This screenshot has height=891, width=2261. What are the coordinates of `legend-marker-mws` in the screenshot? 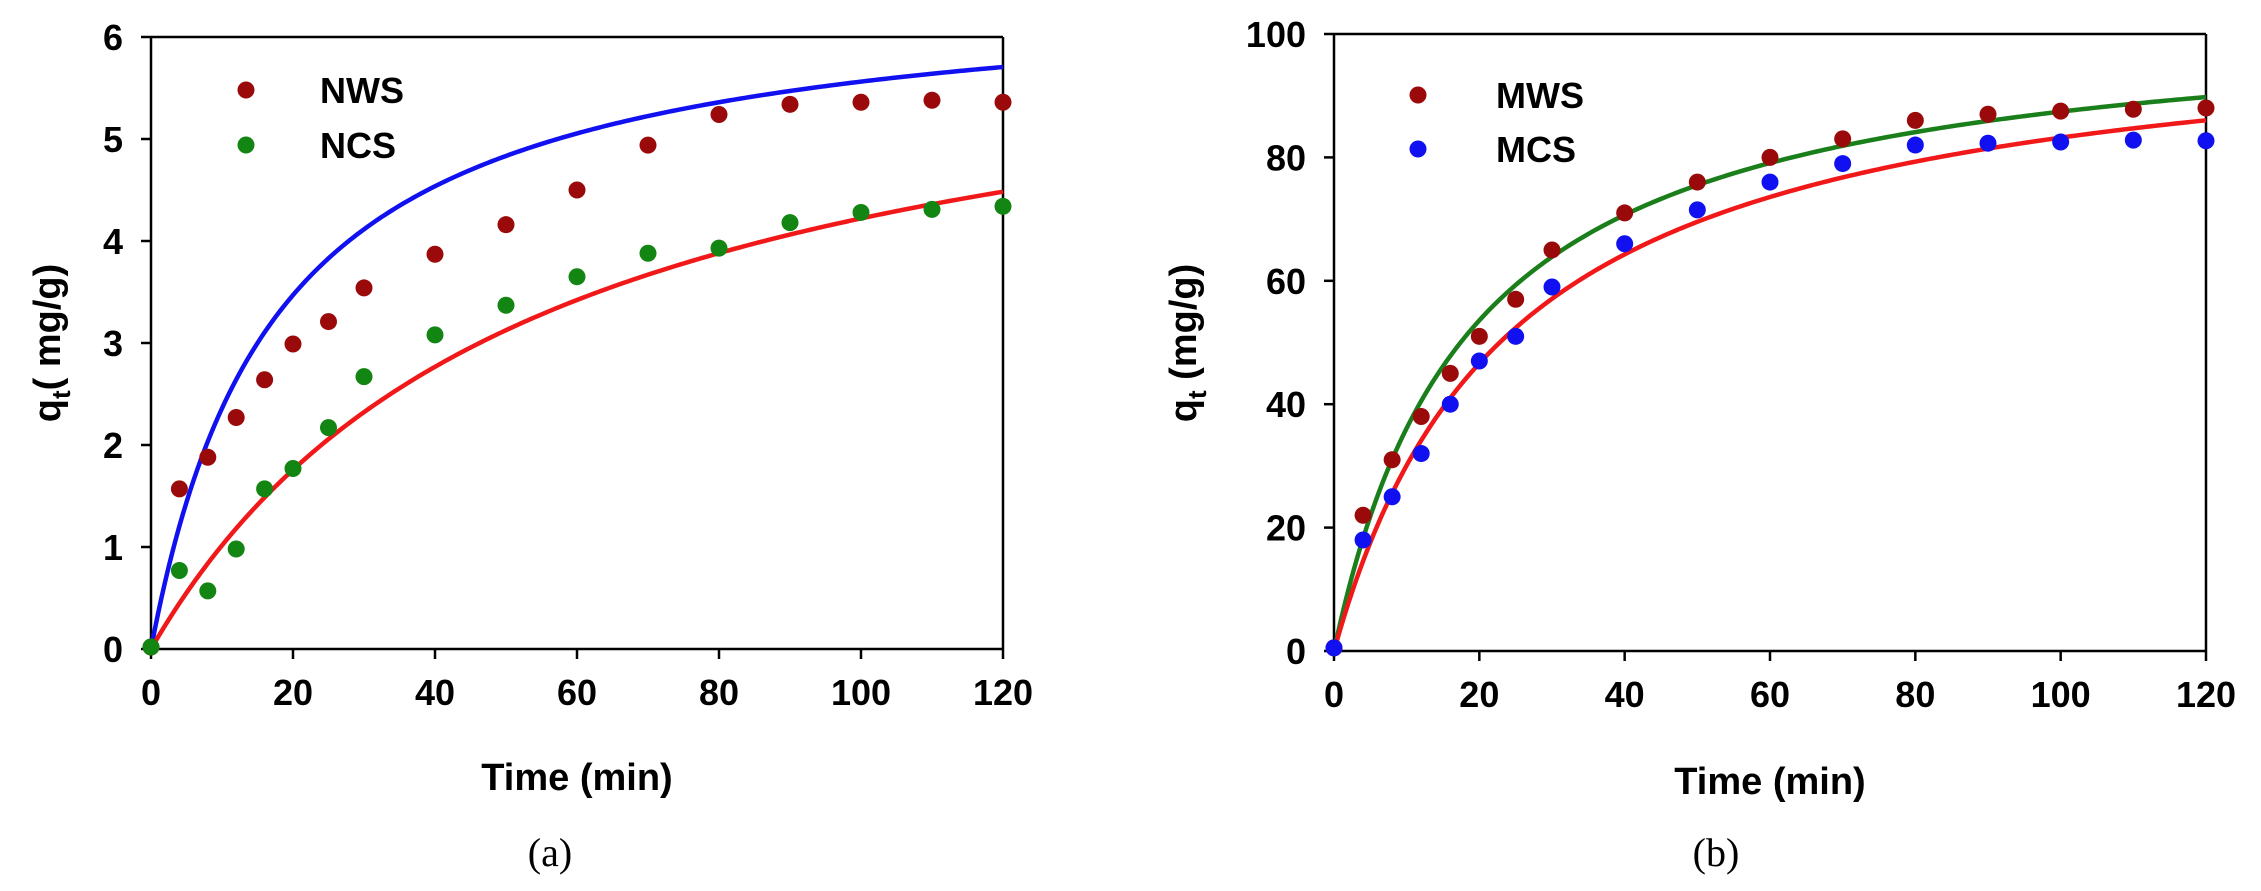 It's located at (1418, 95).